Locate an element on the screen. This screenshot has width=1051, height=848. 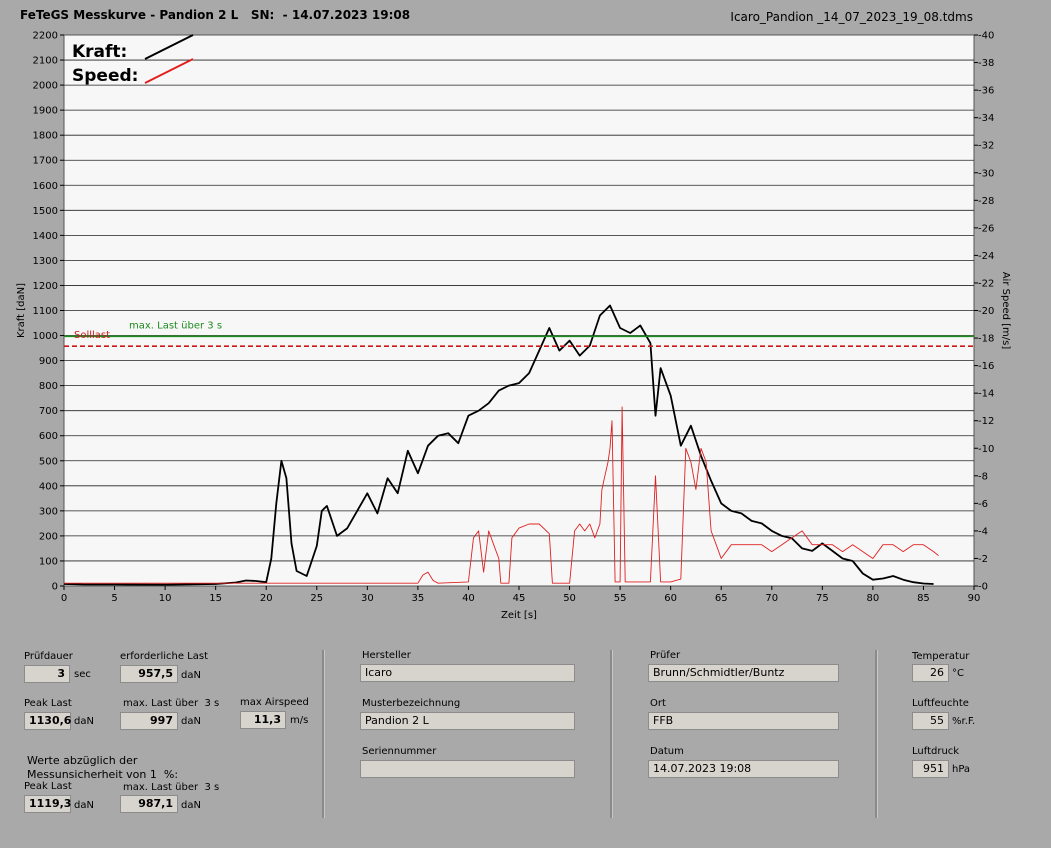
x-tick-label: 5 is located at coordinates (114, 598).